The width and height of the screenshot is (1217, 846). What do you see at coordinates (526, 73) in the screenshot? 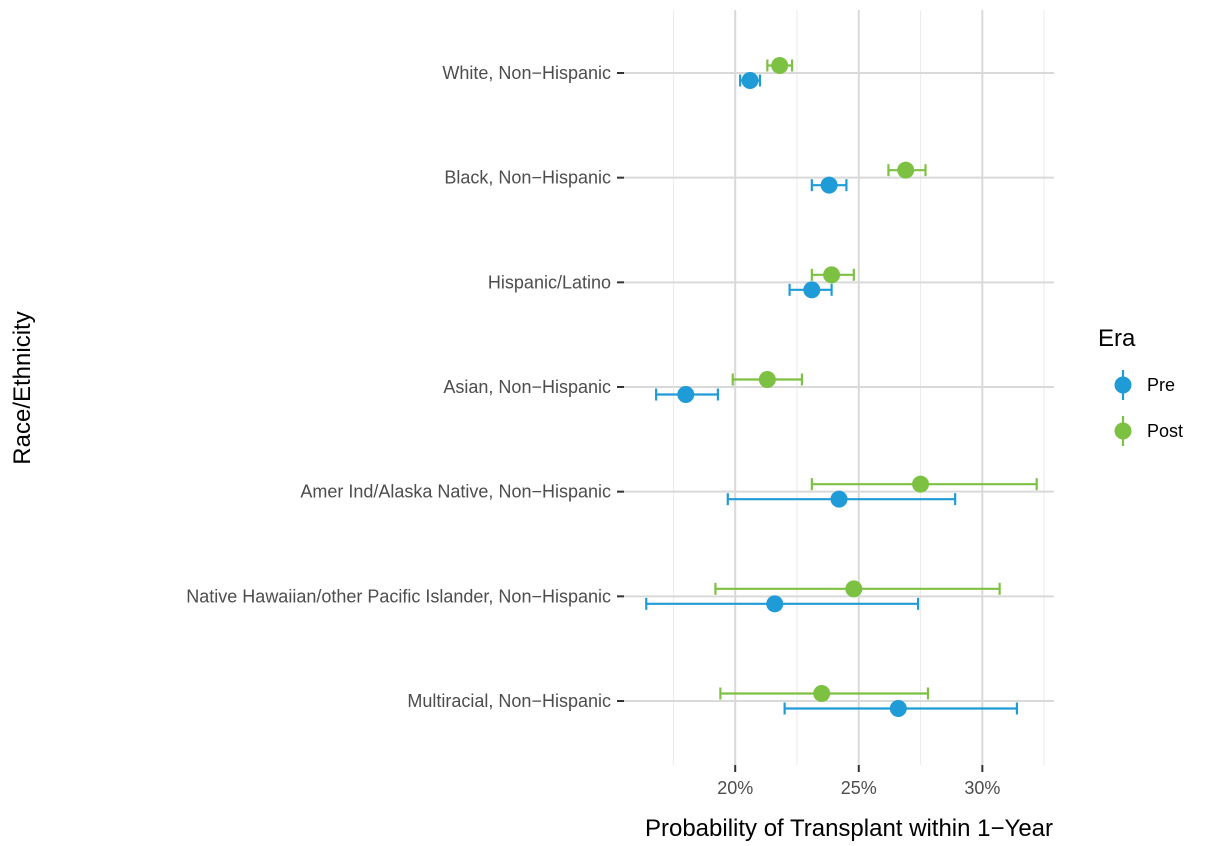
I see `y-tick-label: White, Non−Hispanic` at bounding box center [526, 73].